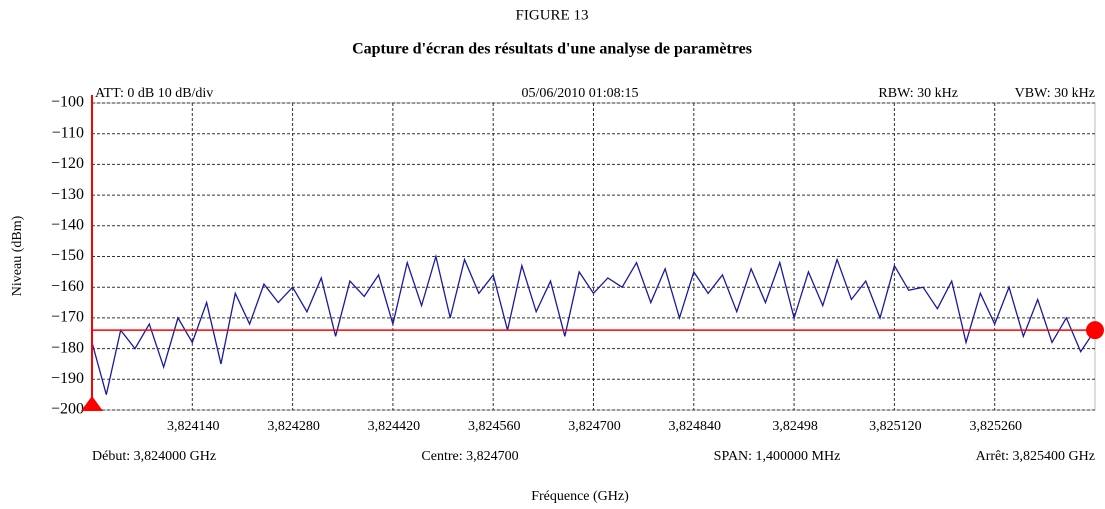 This screenshot has width=1105, height=509. What do you see at coordinates (1055, 93) in the screenshot?
I see `header-vbw: VBW: 30 kHz` at bounding box center [1055, 93].